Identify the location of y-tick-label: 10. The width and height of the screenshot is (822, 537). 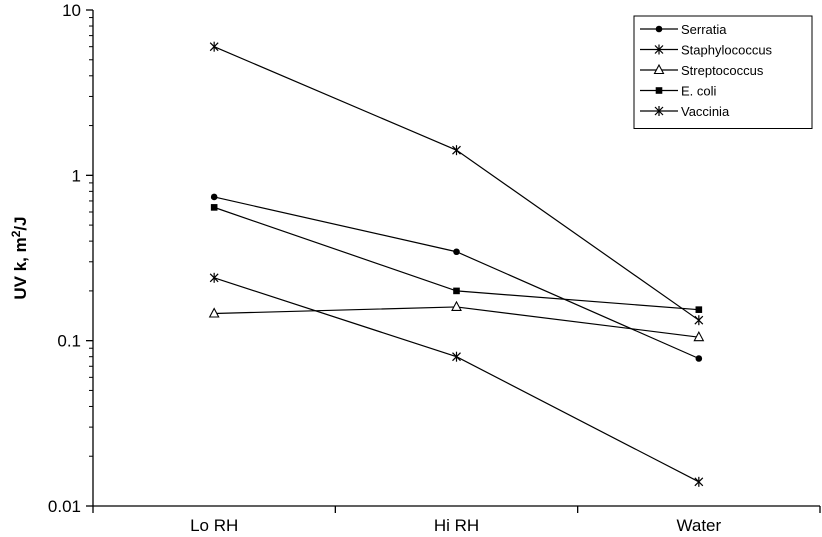
(71, 10).